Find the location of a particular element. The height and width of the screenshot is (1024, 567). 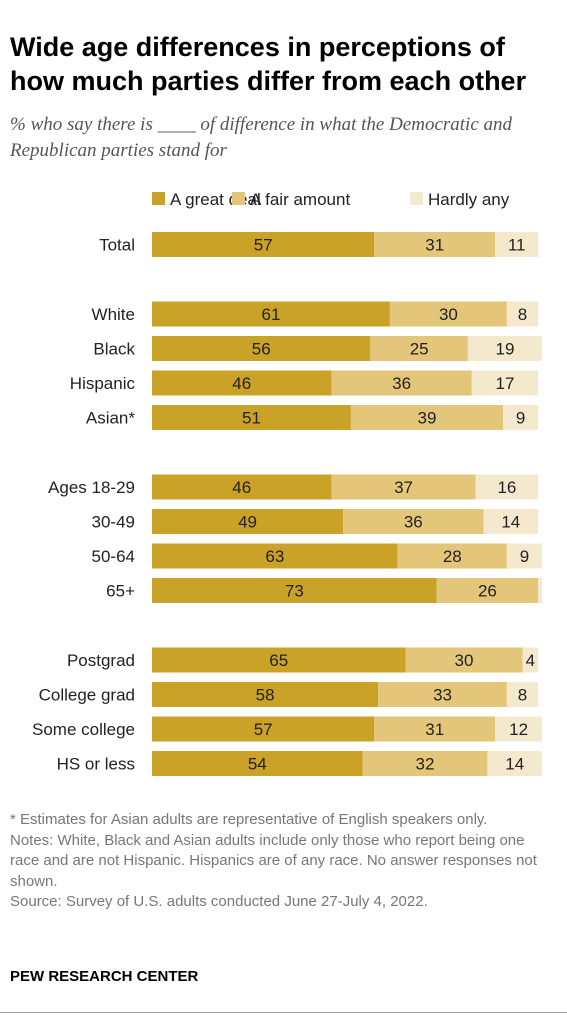

bar-some-college-hardly-any is located at coordinates (518, 729).